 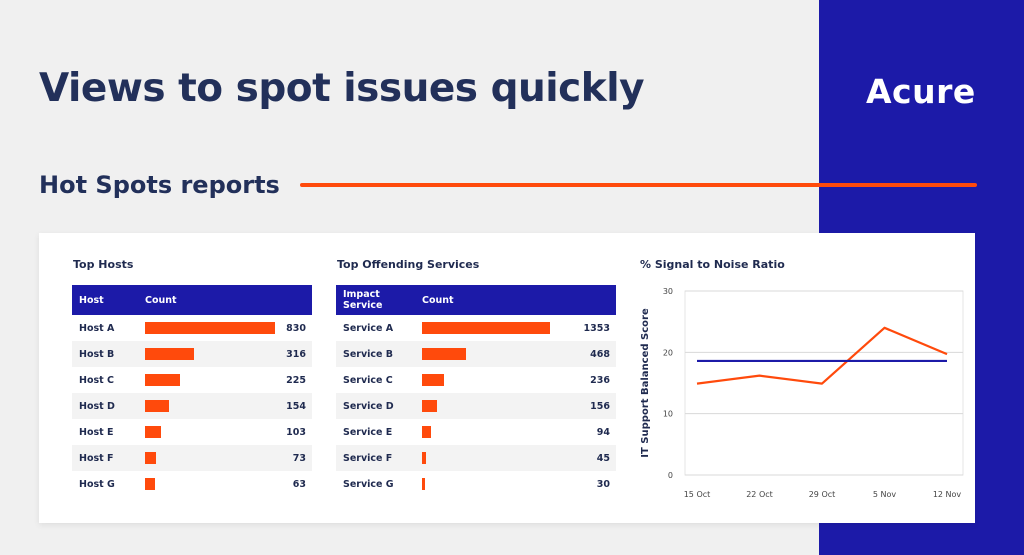 I want to click on row-count: 236, so click(x=600, y=380).